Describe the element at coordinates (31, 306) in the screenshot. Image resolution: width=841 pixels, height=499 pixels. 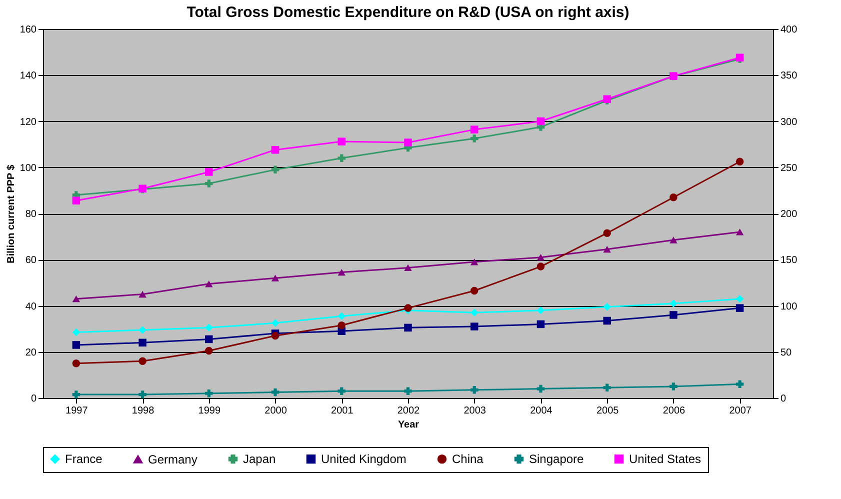
I see `y-tick-label: 40` at that location.